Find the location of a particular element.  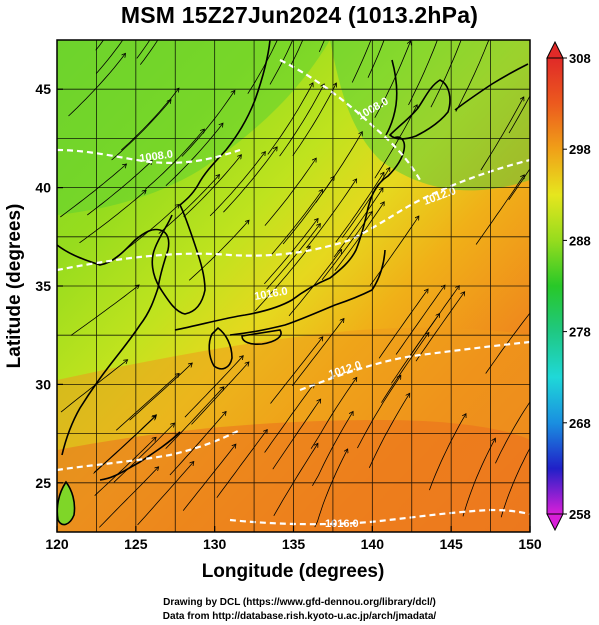

colorbar-tick-label: 288 is located at coordinates (580, 240).